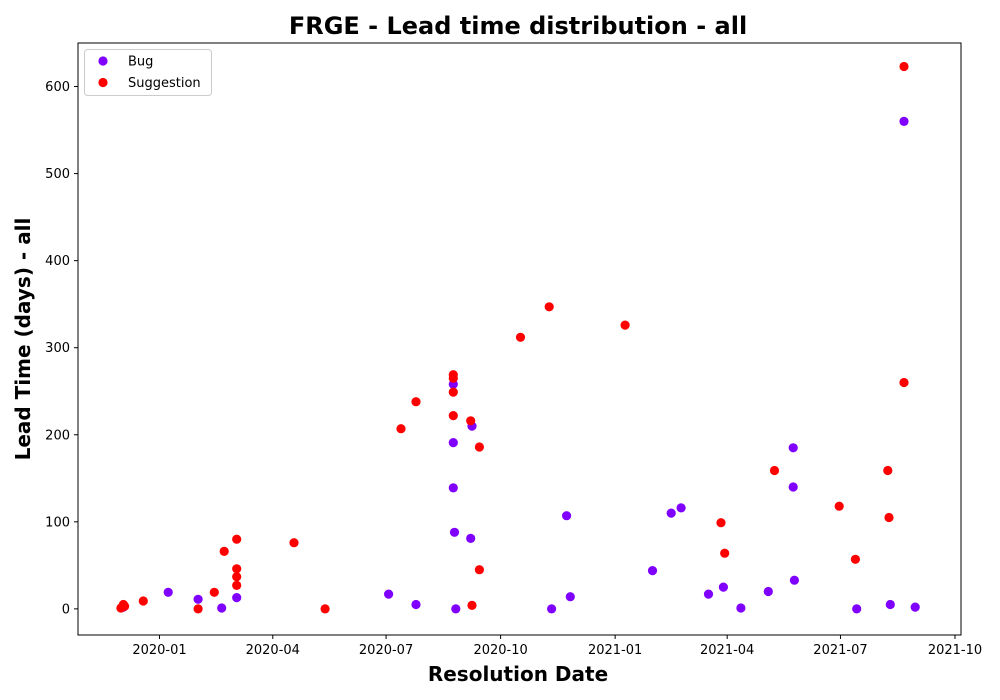 This screenshot has height=700, width=1000. Describe the element at coordinates (57, 435) in the screenshot. I see `y-tick-label: 200` at that location.